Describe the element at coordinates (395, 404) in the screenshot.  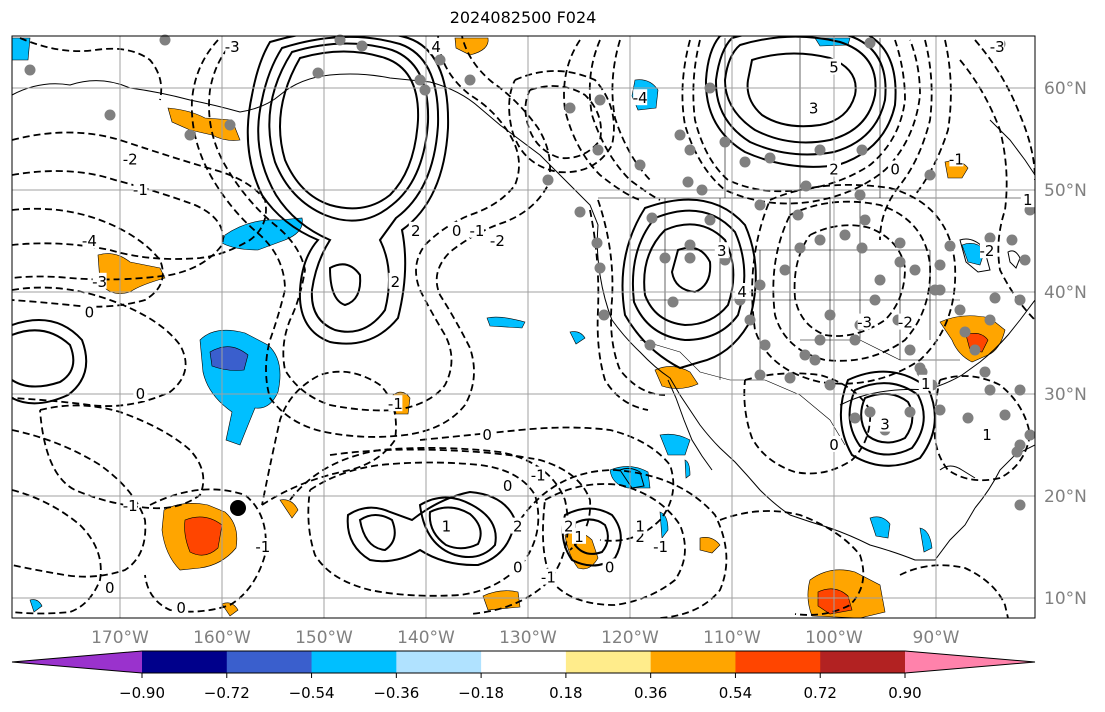
I see `contour-label: -1` at that location.